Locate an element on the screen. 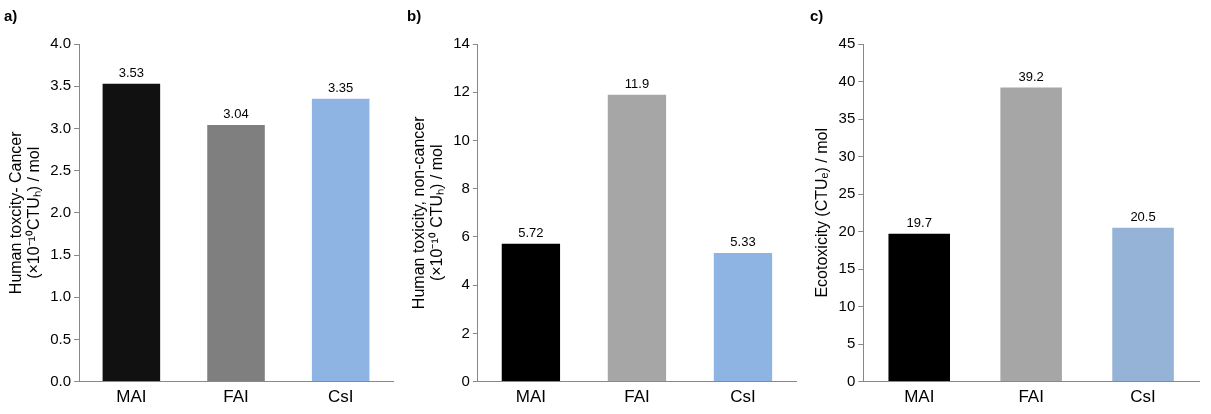  data-label: 5.72 is located at coordinates (531, 232).